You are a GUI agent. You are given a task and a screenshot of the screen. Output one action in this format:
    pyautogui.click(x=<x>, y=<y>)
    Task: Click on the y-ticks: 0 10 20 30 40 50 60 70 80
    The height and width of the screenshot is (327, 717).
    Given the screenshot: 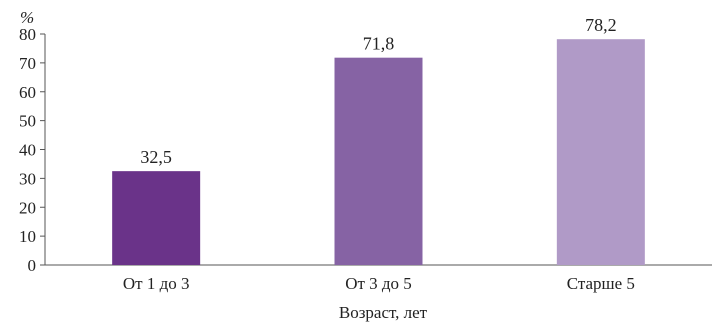 What is the action you would take?
    pyautogui.click(x=32, y=150)
    